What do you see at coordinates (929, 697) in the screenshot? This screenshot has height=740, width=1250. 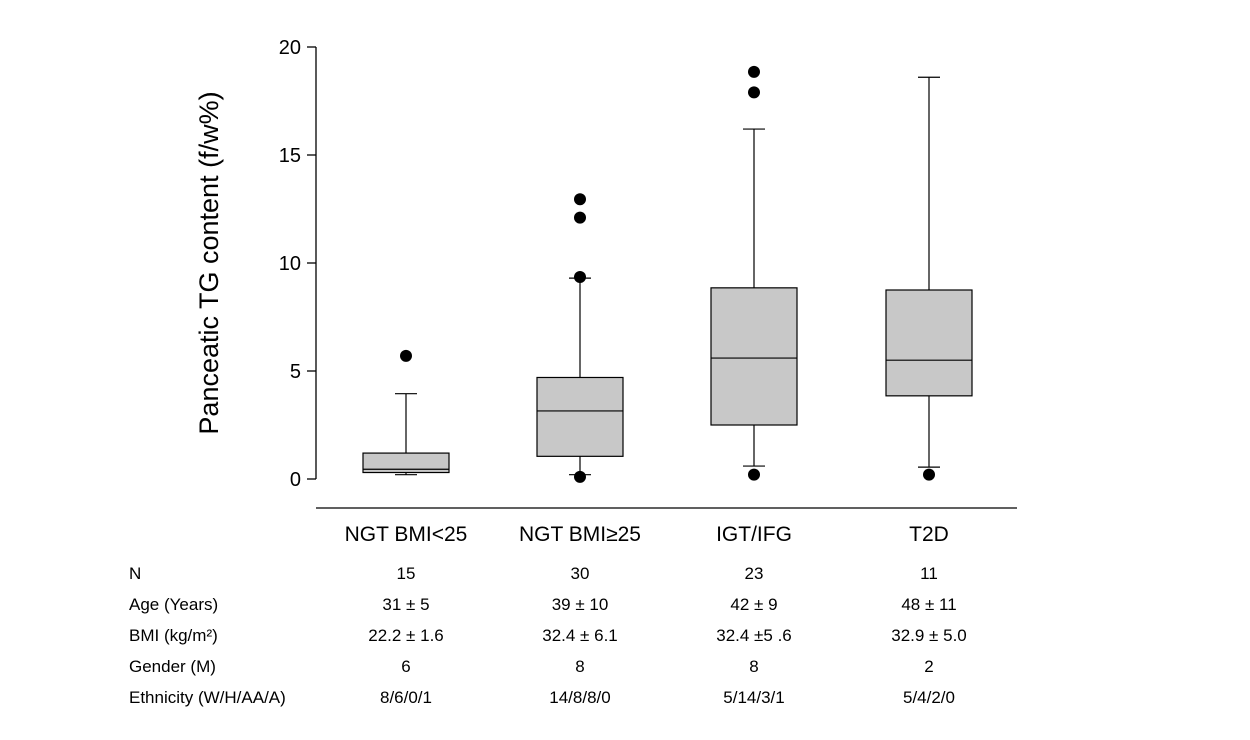 I see `table-cell-5-4: 5/4/2/0` at bounding box center [929, 697].